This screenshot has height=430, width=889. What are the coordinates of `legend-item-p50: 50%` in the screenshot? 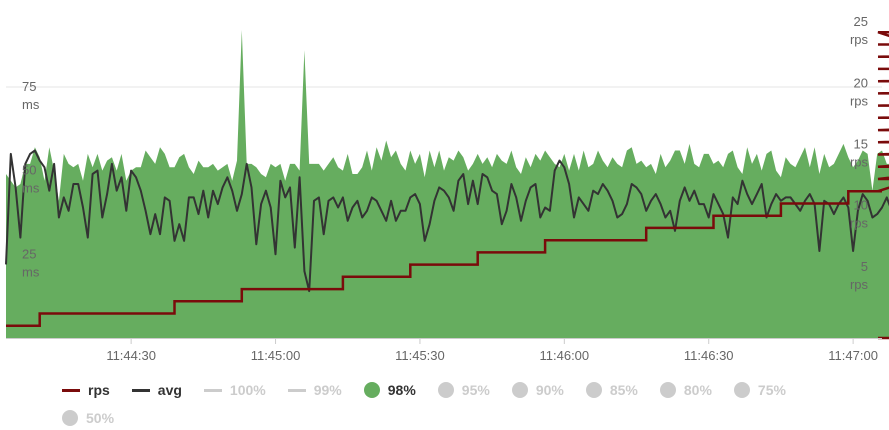 It's located at (88, 418).